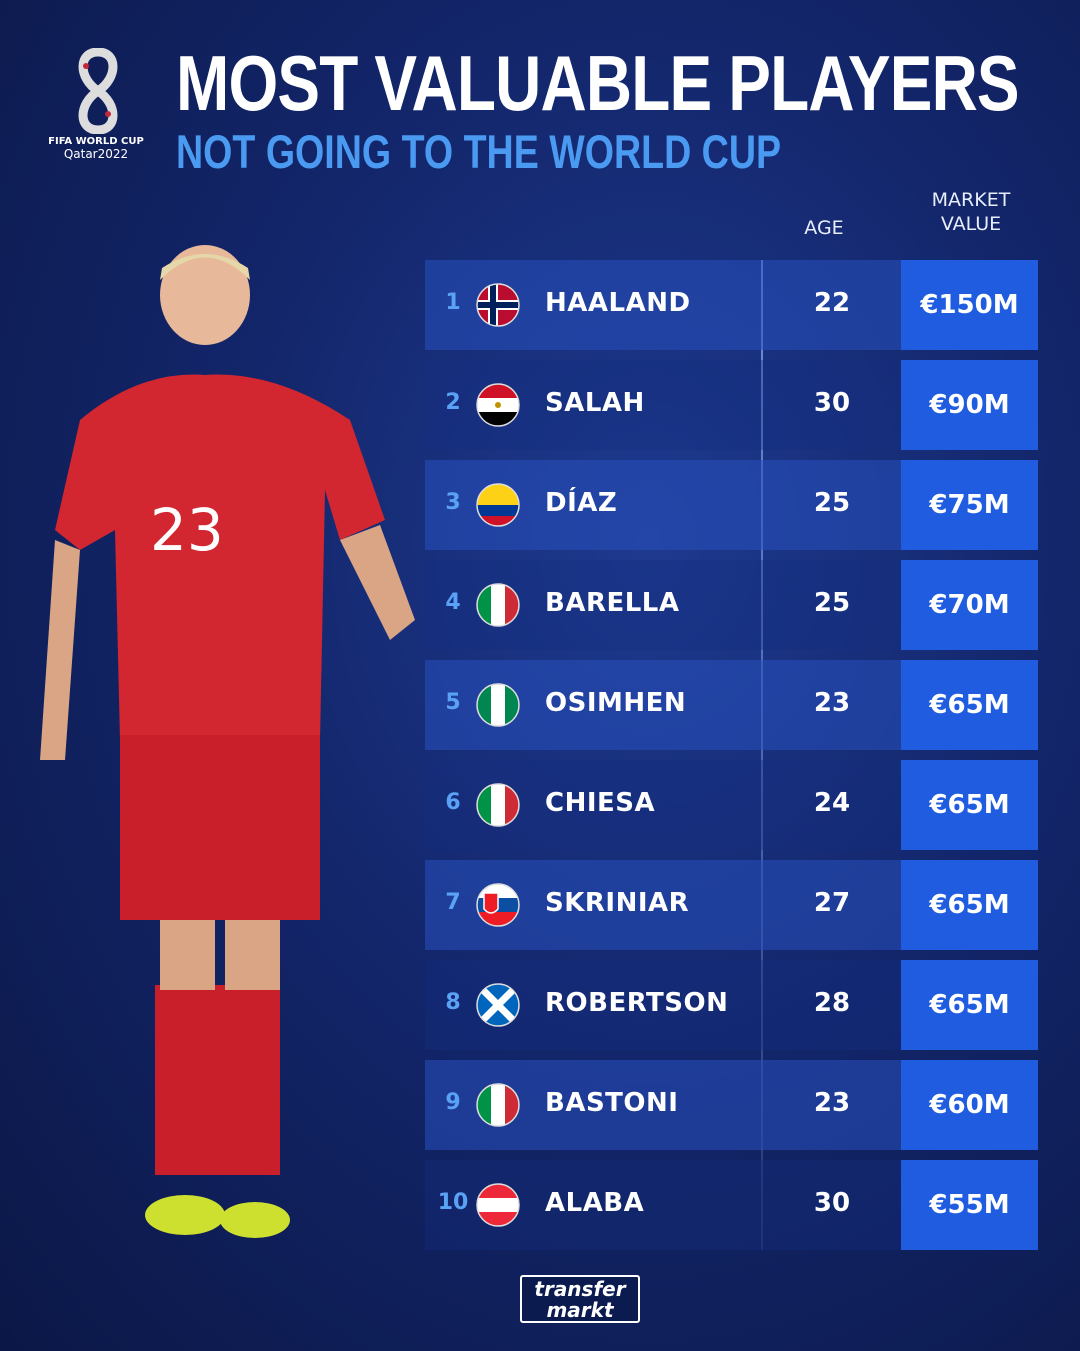 The height and width of the screenshot is (1351, 1080). Describe the element at coordinates (731, 1105) in the screenshot. I see `table-row: 9 BASTONI 23 €60M` at that location.